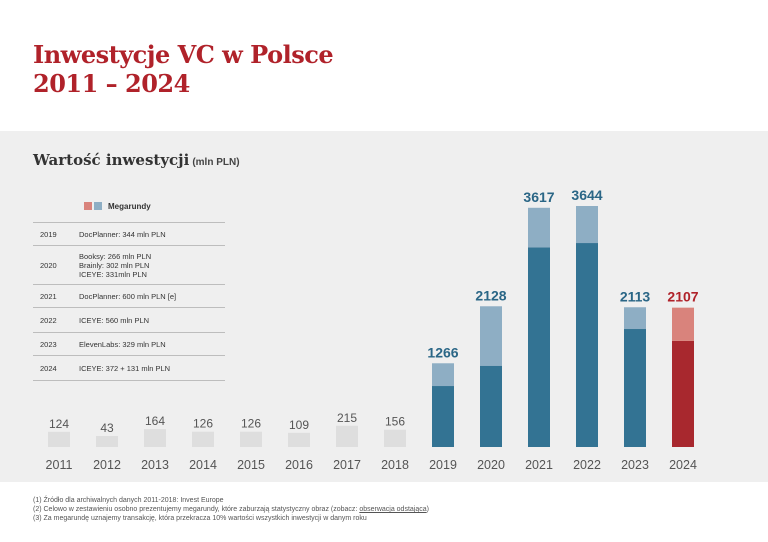 This screenshot has height=542, width=768. What do you see at coordinates (299, 439) in the screenshot?
I see `bar-2016` at bounding box center [299, 439].